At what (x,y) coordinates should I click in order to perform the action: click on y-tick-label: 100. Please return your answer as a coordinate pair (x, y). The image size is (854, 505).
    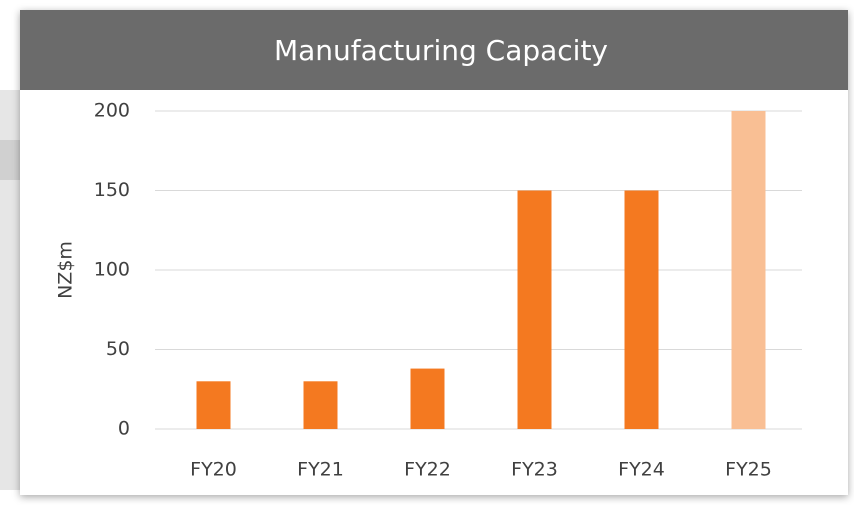
    Looking at the image, I should click on (112, 270).